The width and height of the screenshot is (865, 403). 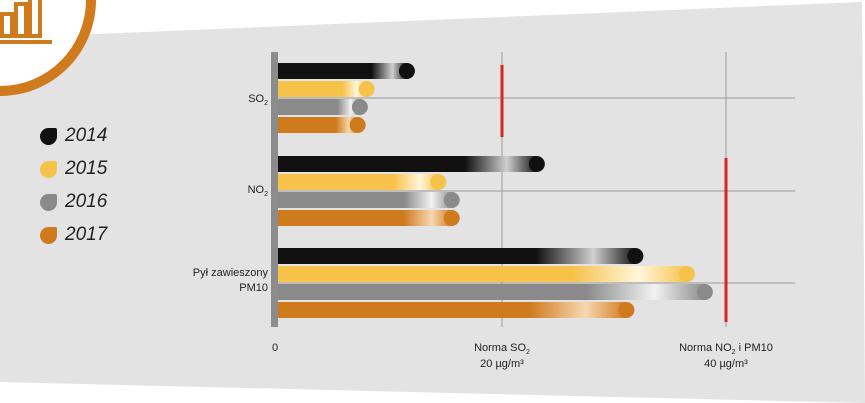 What do you see at coordinates (258, 100) in the screenshot?
I see `category-label: SO2` at bounding box center [258, 100].